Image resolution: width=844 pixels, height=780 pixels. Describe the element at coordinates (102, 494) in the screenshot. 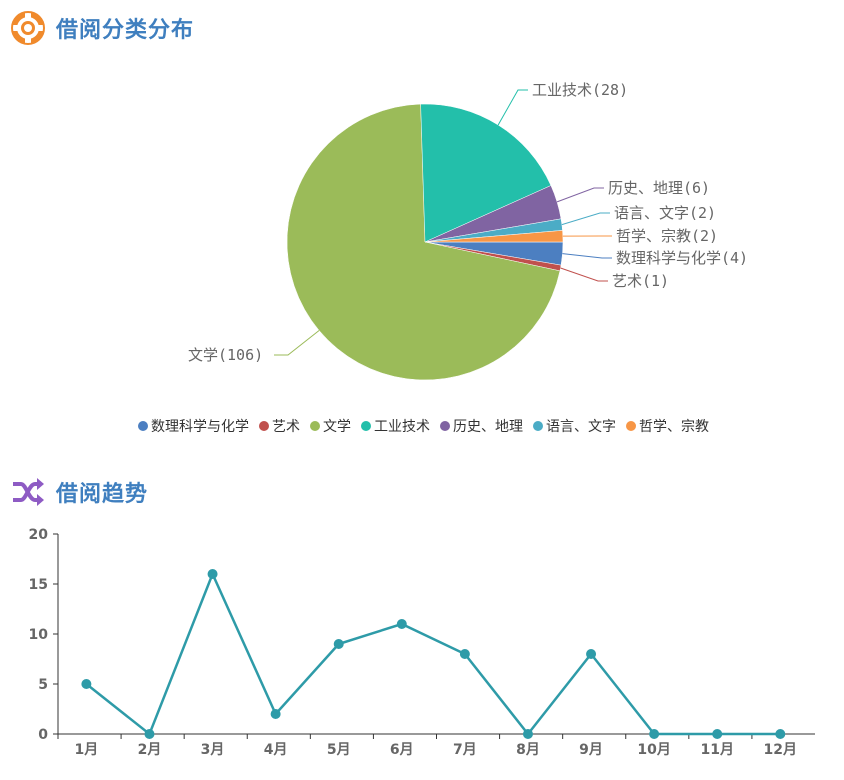

I see `line-section-title: 借阅趋势` at that location.